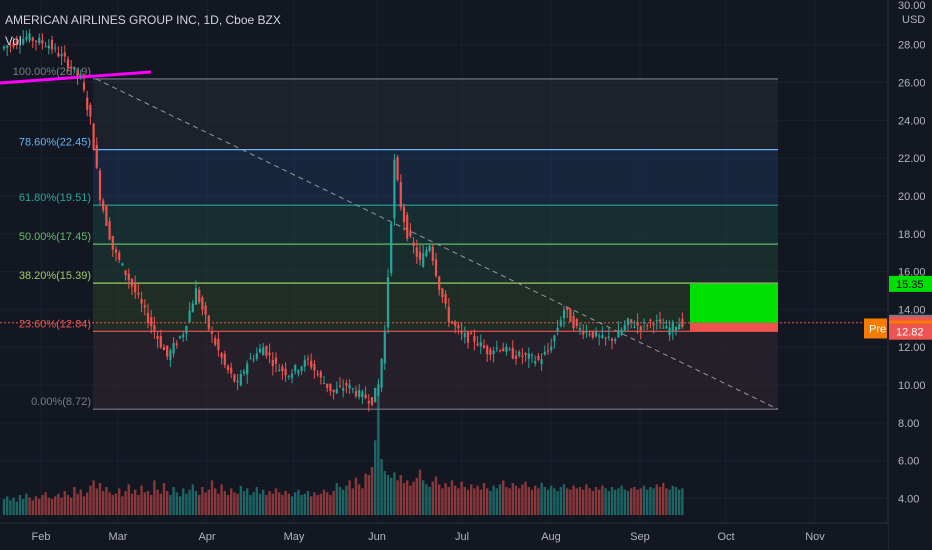  What do you see at coordinates (640, 537) in the screenshot?
I see `time-tick-label: Sep` at bounding box center [640, 537].